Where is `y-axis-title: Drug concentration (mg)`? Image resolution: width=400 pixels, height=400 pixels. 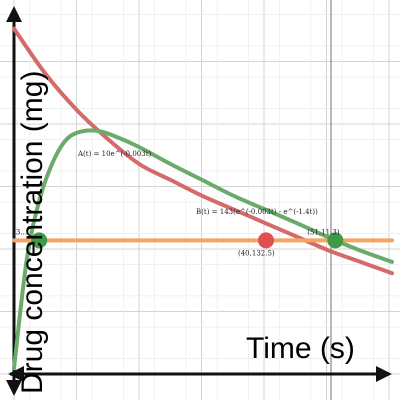
y-axis-title: Drug concentration (mg) is located at coordinates (32, 232).